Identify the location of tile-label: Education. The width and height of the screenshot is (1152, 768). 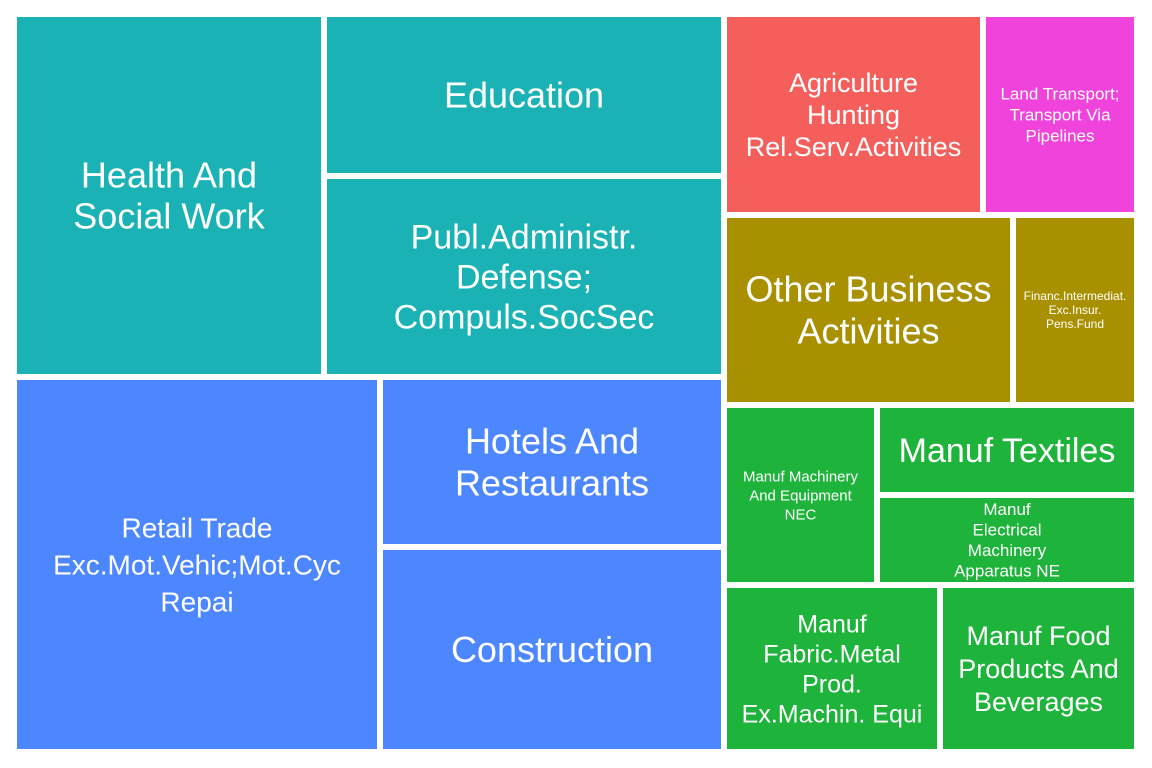
(524, 95).